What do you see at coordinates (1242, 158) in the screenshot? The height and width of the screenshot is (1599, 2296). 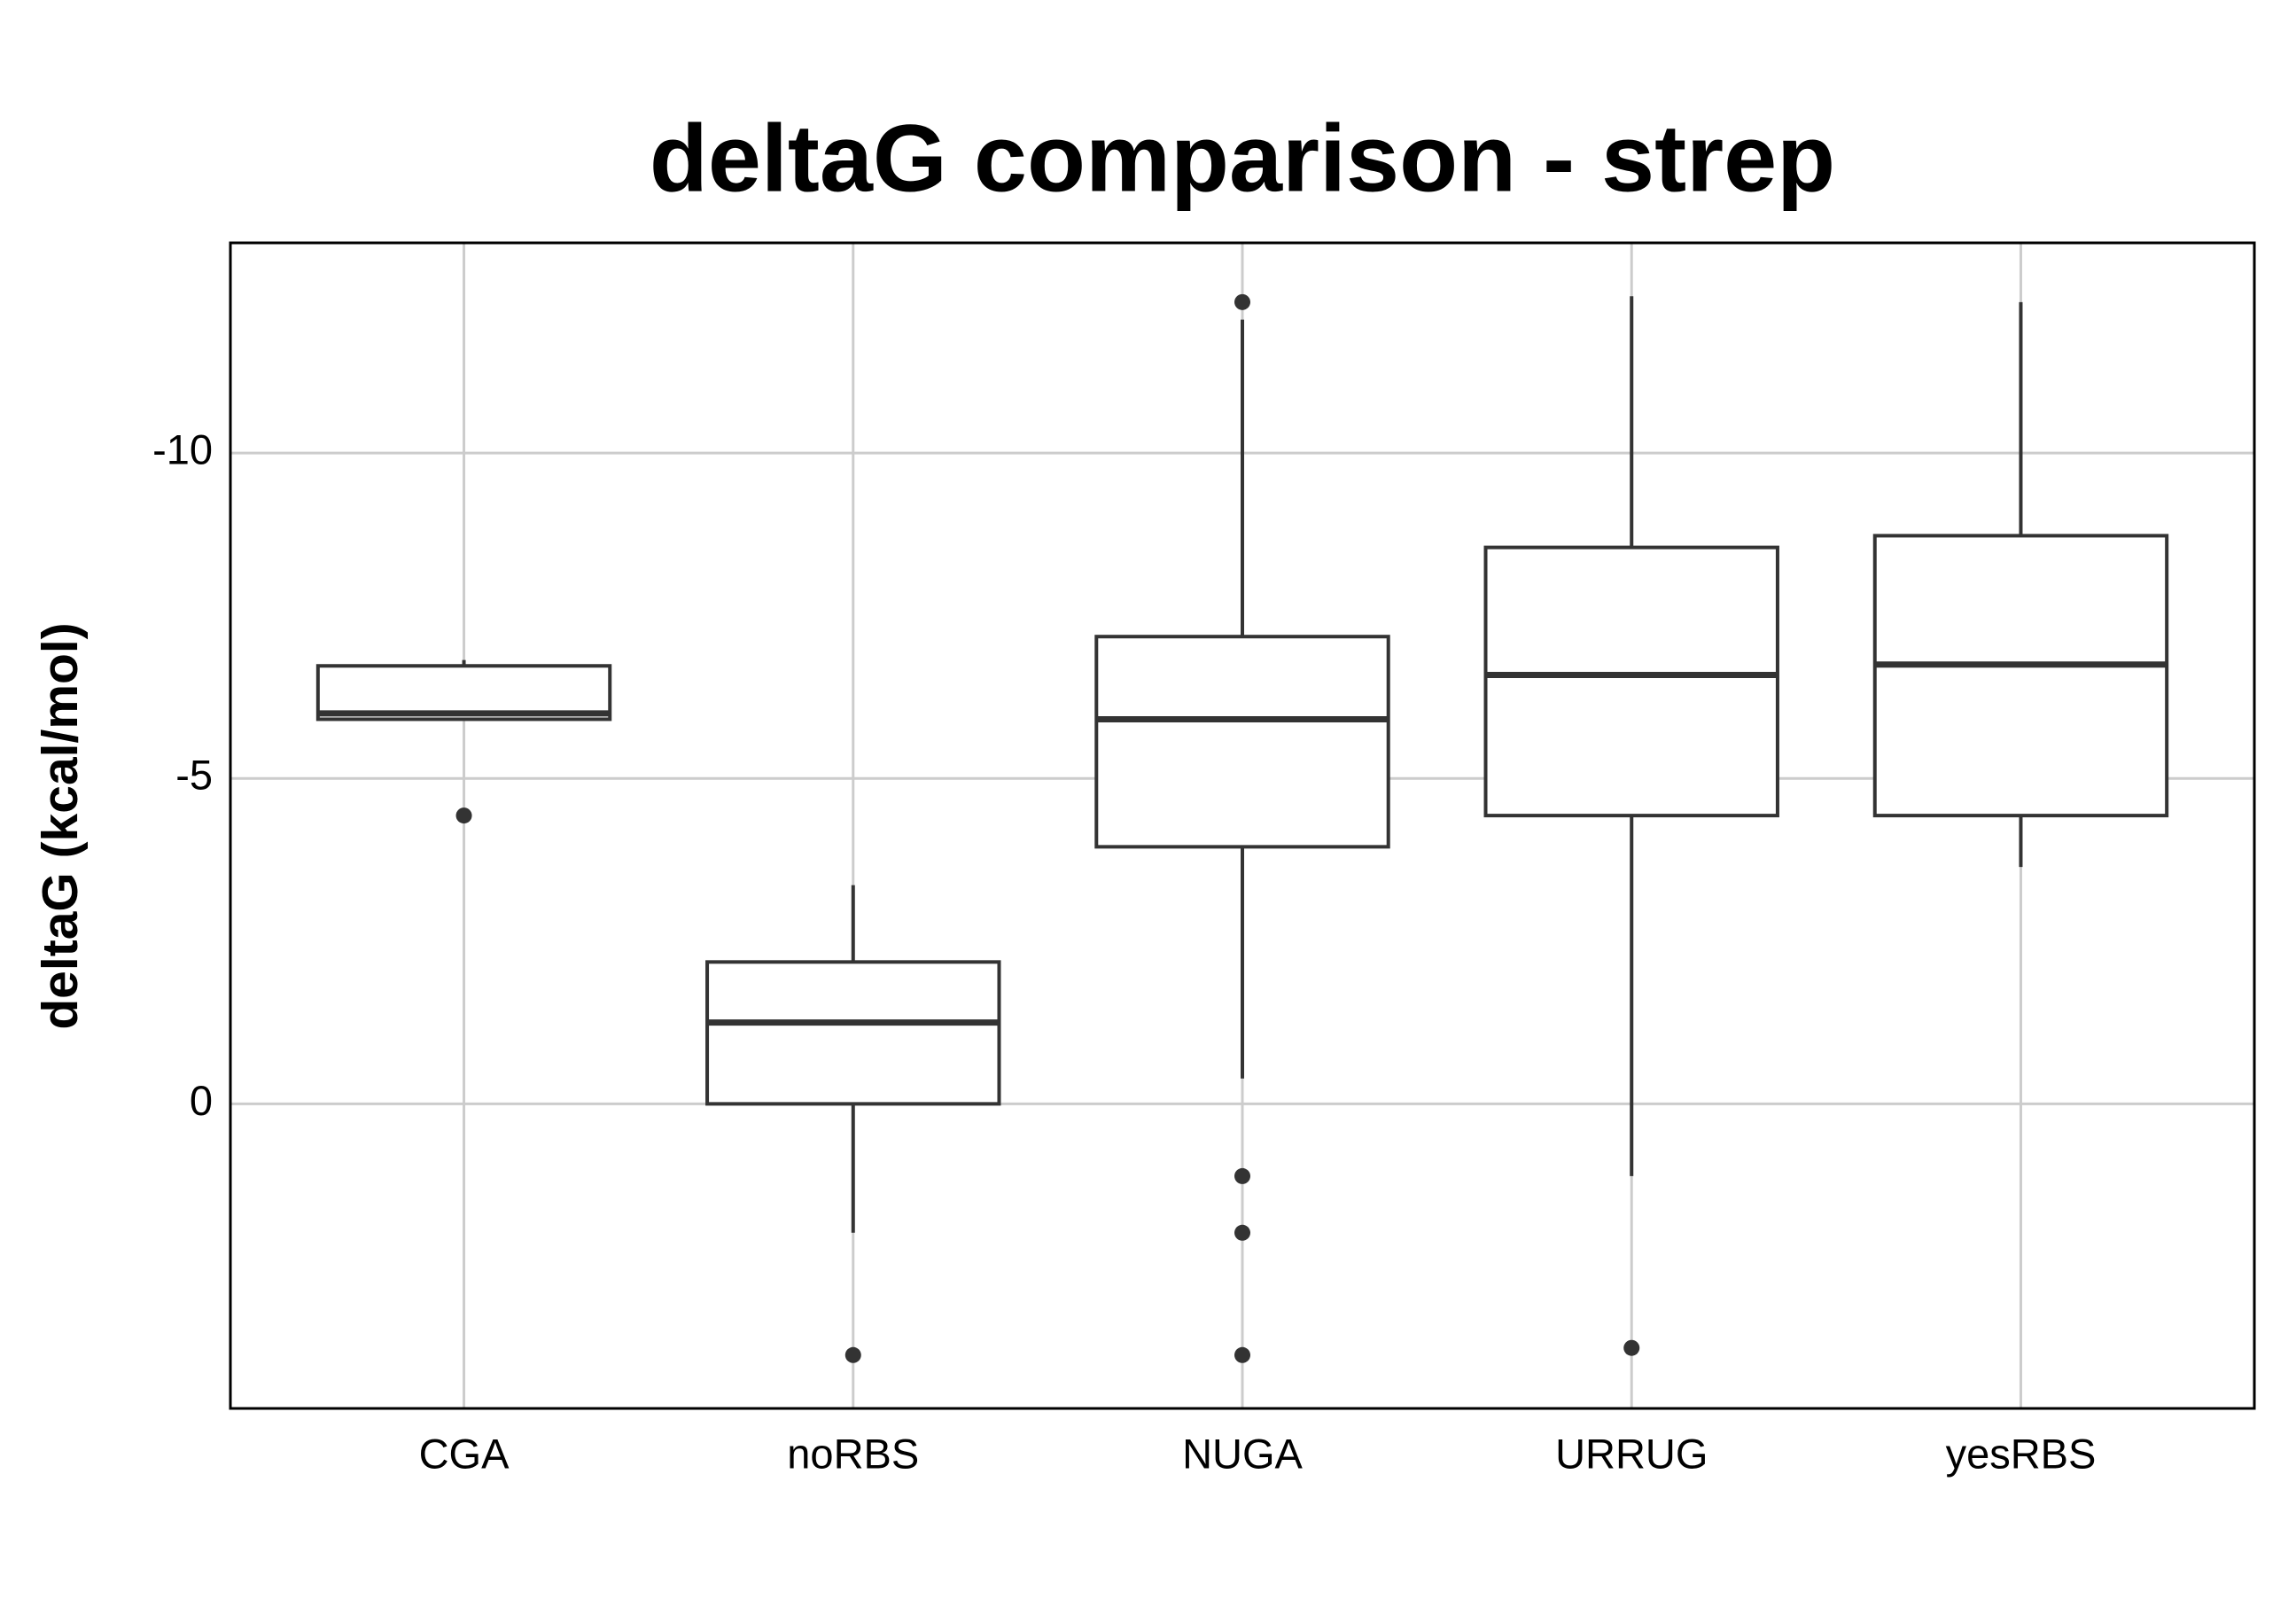 I see `chart-title: deltaG comparison - strep` at bounding box center [1242, 158].